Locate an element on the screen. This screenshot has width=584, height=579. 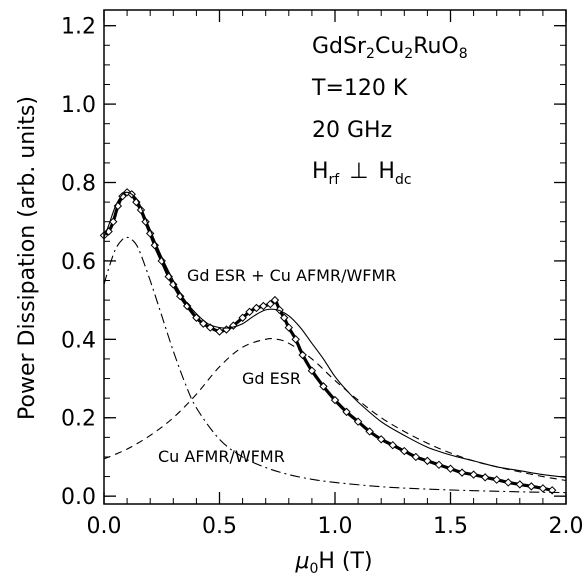
x-tick-label: 2.0 is located at coordinates (566, 526).